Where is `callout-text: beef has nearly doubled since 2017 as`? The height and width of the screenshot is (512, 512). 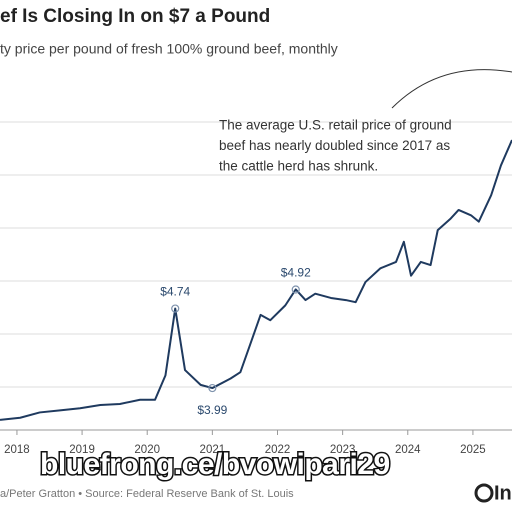
callout-text: beef has nearly doubled since 2017 as is located at coordinates (334, 145).